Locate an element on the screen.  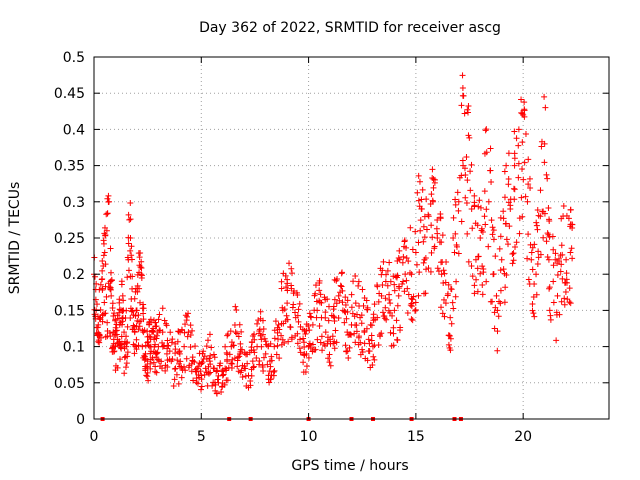
y-tick-label: 0.15 is located at coordinates (69, 311).